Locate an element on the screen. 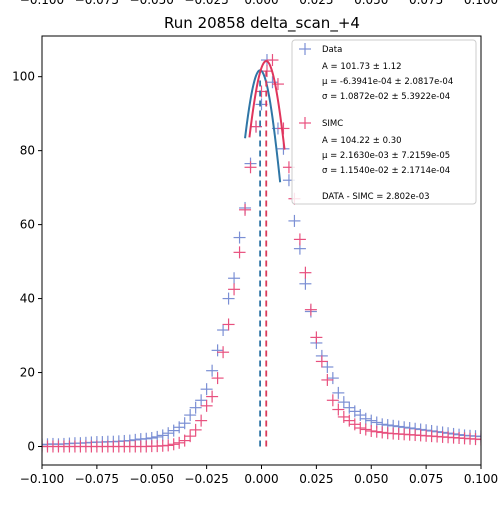 This screenshot has height=529, width=500. legend-difference: DATA - SIMC = 2.802e-03 is located at coordinates (376, 197).